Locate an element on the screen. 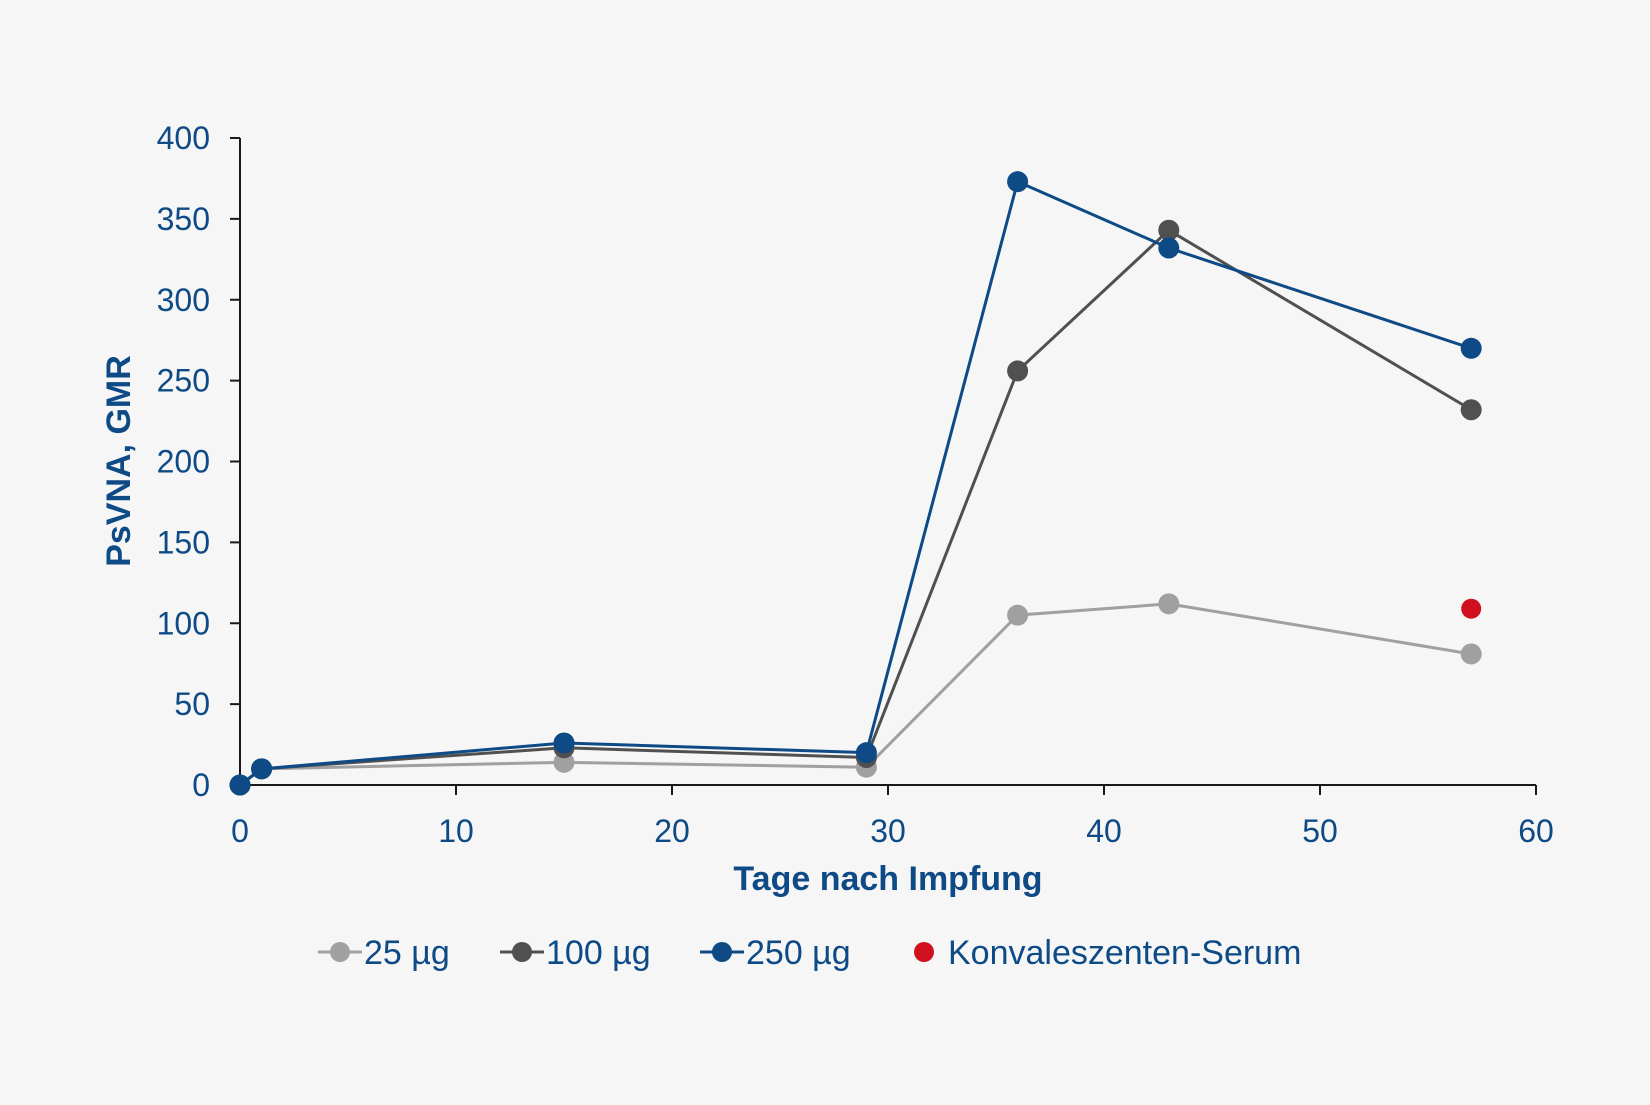 The image size is (1650, 1105). legend-item: 25 µg is located at coordinates (384, 953).